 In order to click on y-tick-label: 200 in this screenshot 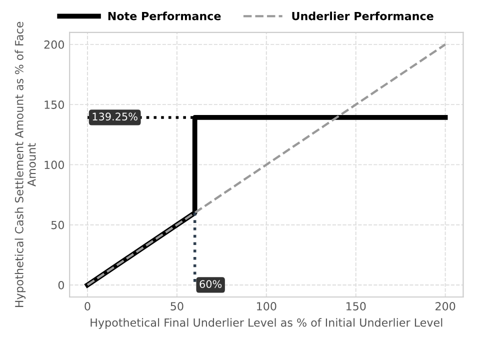, I will do `click(54, 44)`.